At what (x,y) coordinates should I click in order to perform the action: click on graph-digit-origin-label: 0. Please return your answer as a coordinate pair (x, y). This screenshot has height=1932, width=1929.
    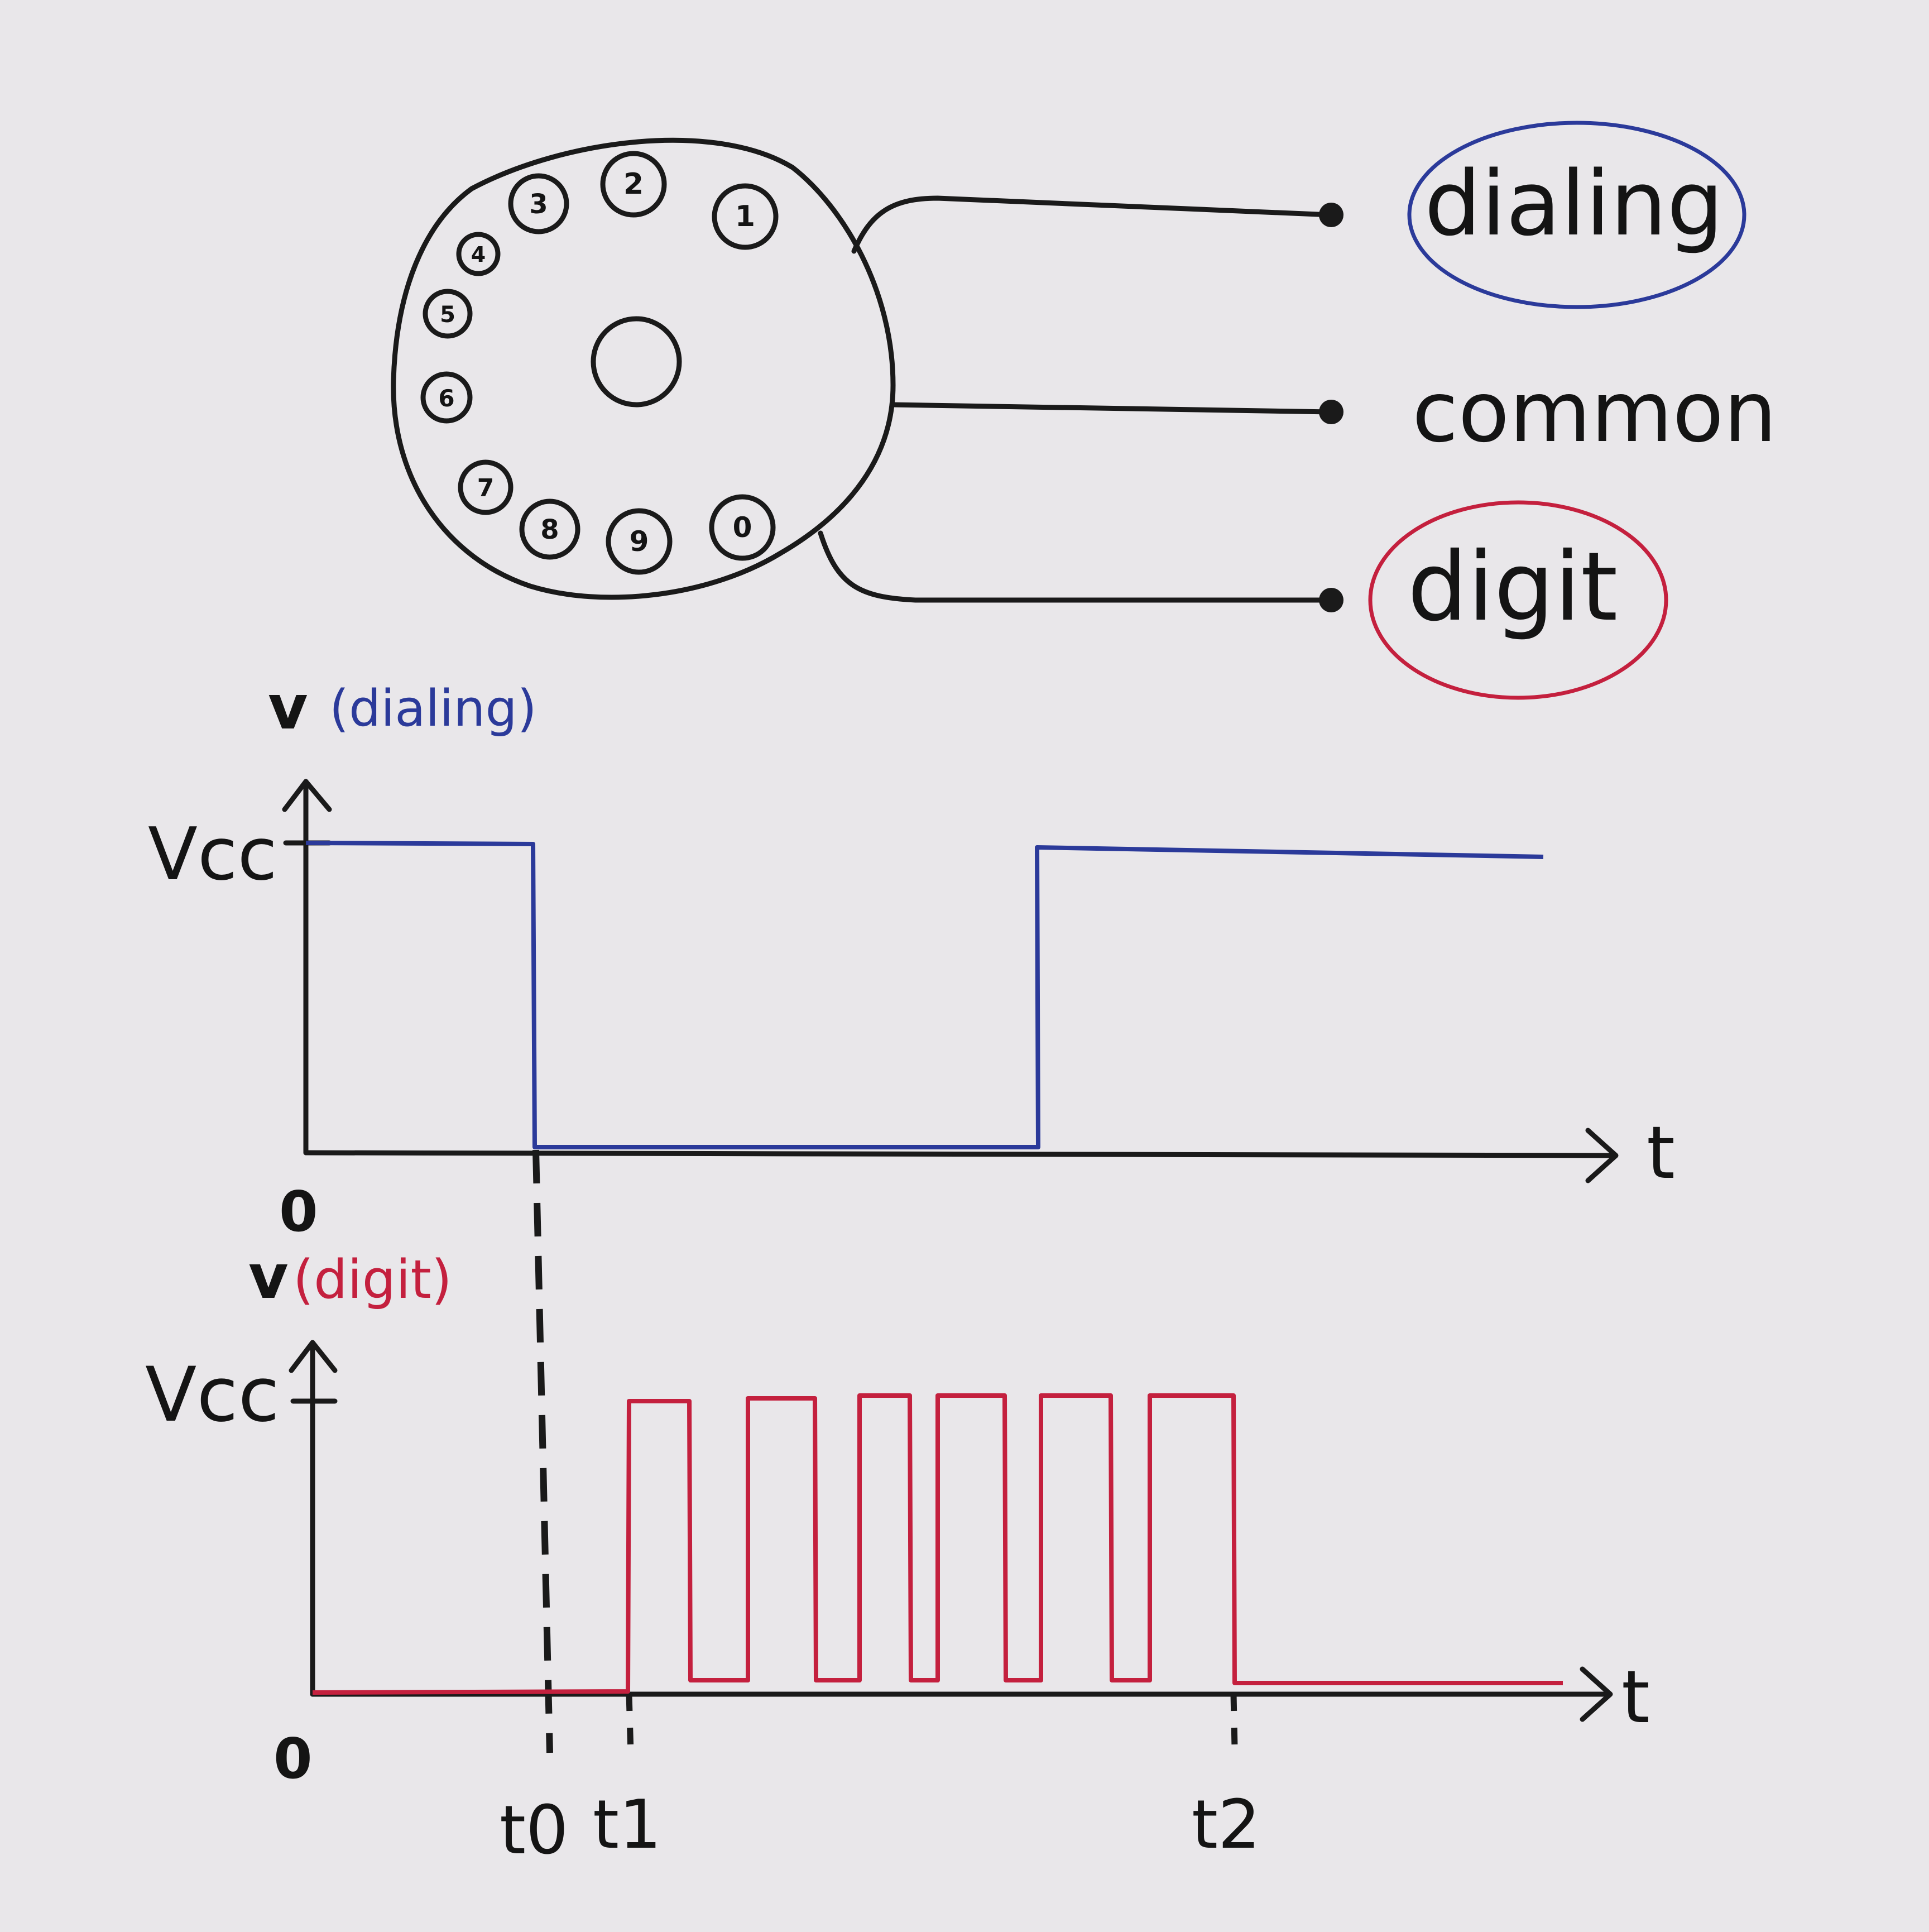
    Looking at the image, I should click on (293, 1758).